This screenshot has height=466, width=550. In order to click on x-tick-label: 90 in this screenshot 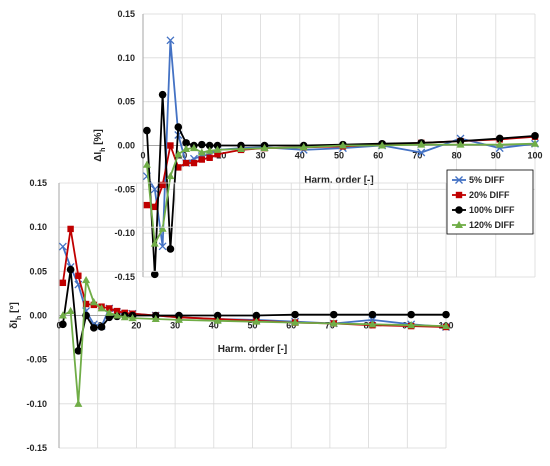, I will do `click(496, 156)`.